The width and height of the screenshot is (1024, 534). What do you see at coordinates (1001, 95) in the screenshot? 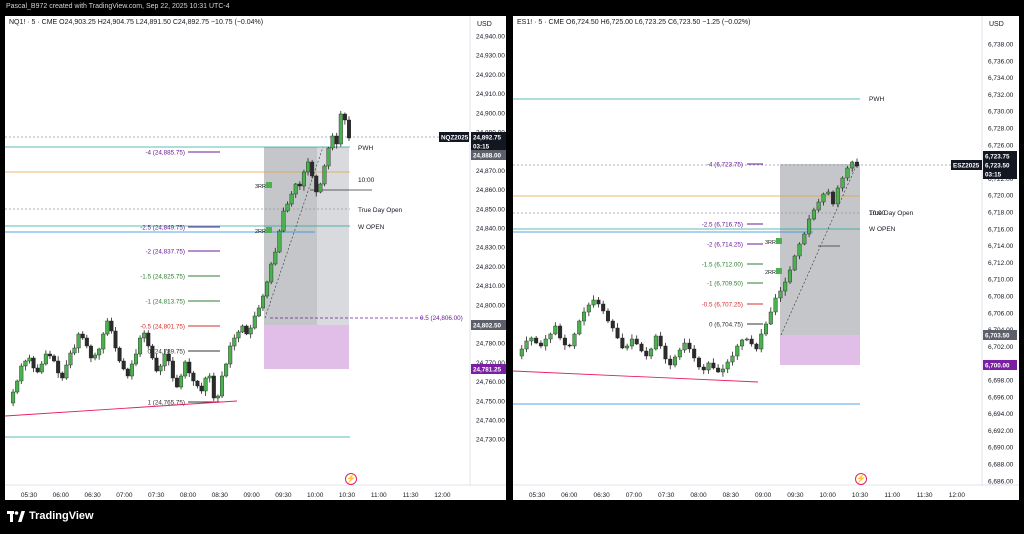
I see `price-tick-label: 6,732.00` at bounding box center [1001, 95].